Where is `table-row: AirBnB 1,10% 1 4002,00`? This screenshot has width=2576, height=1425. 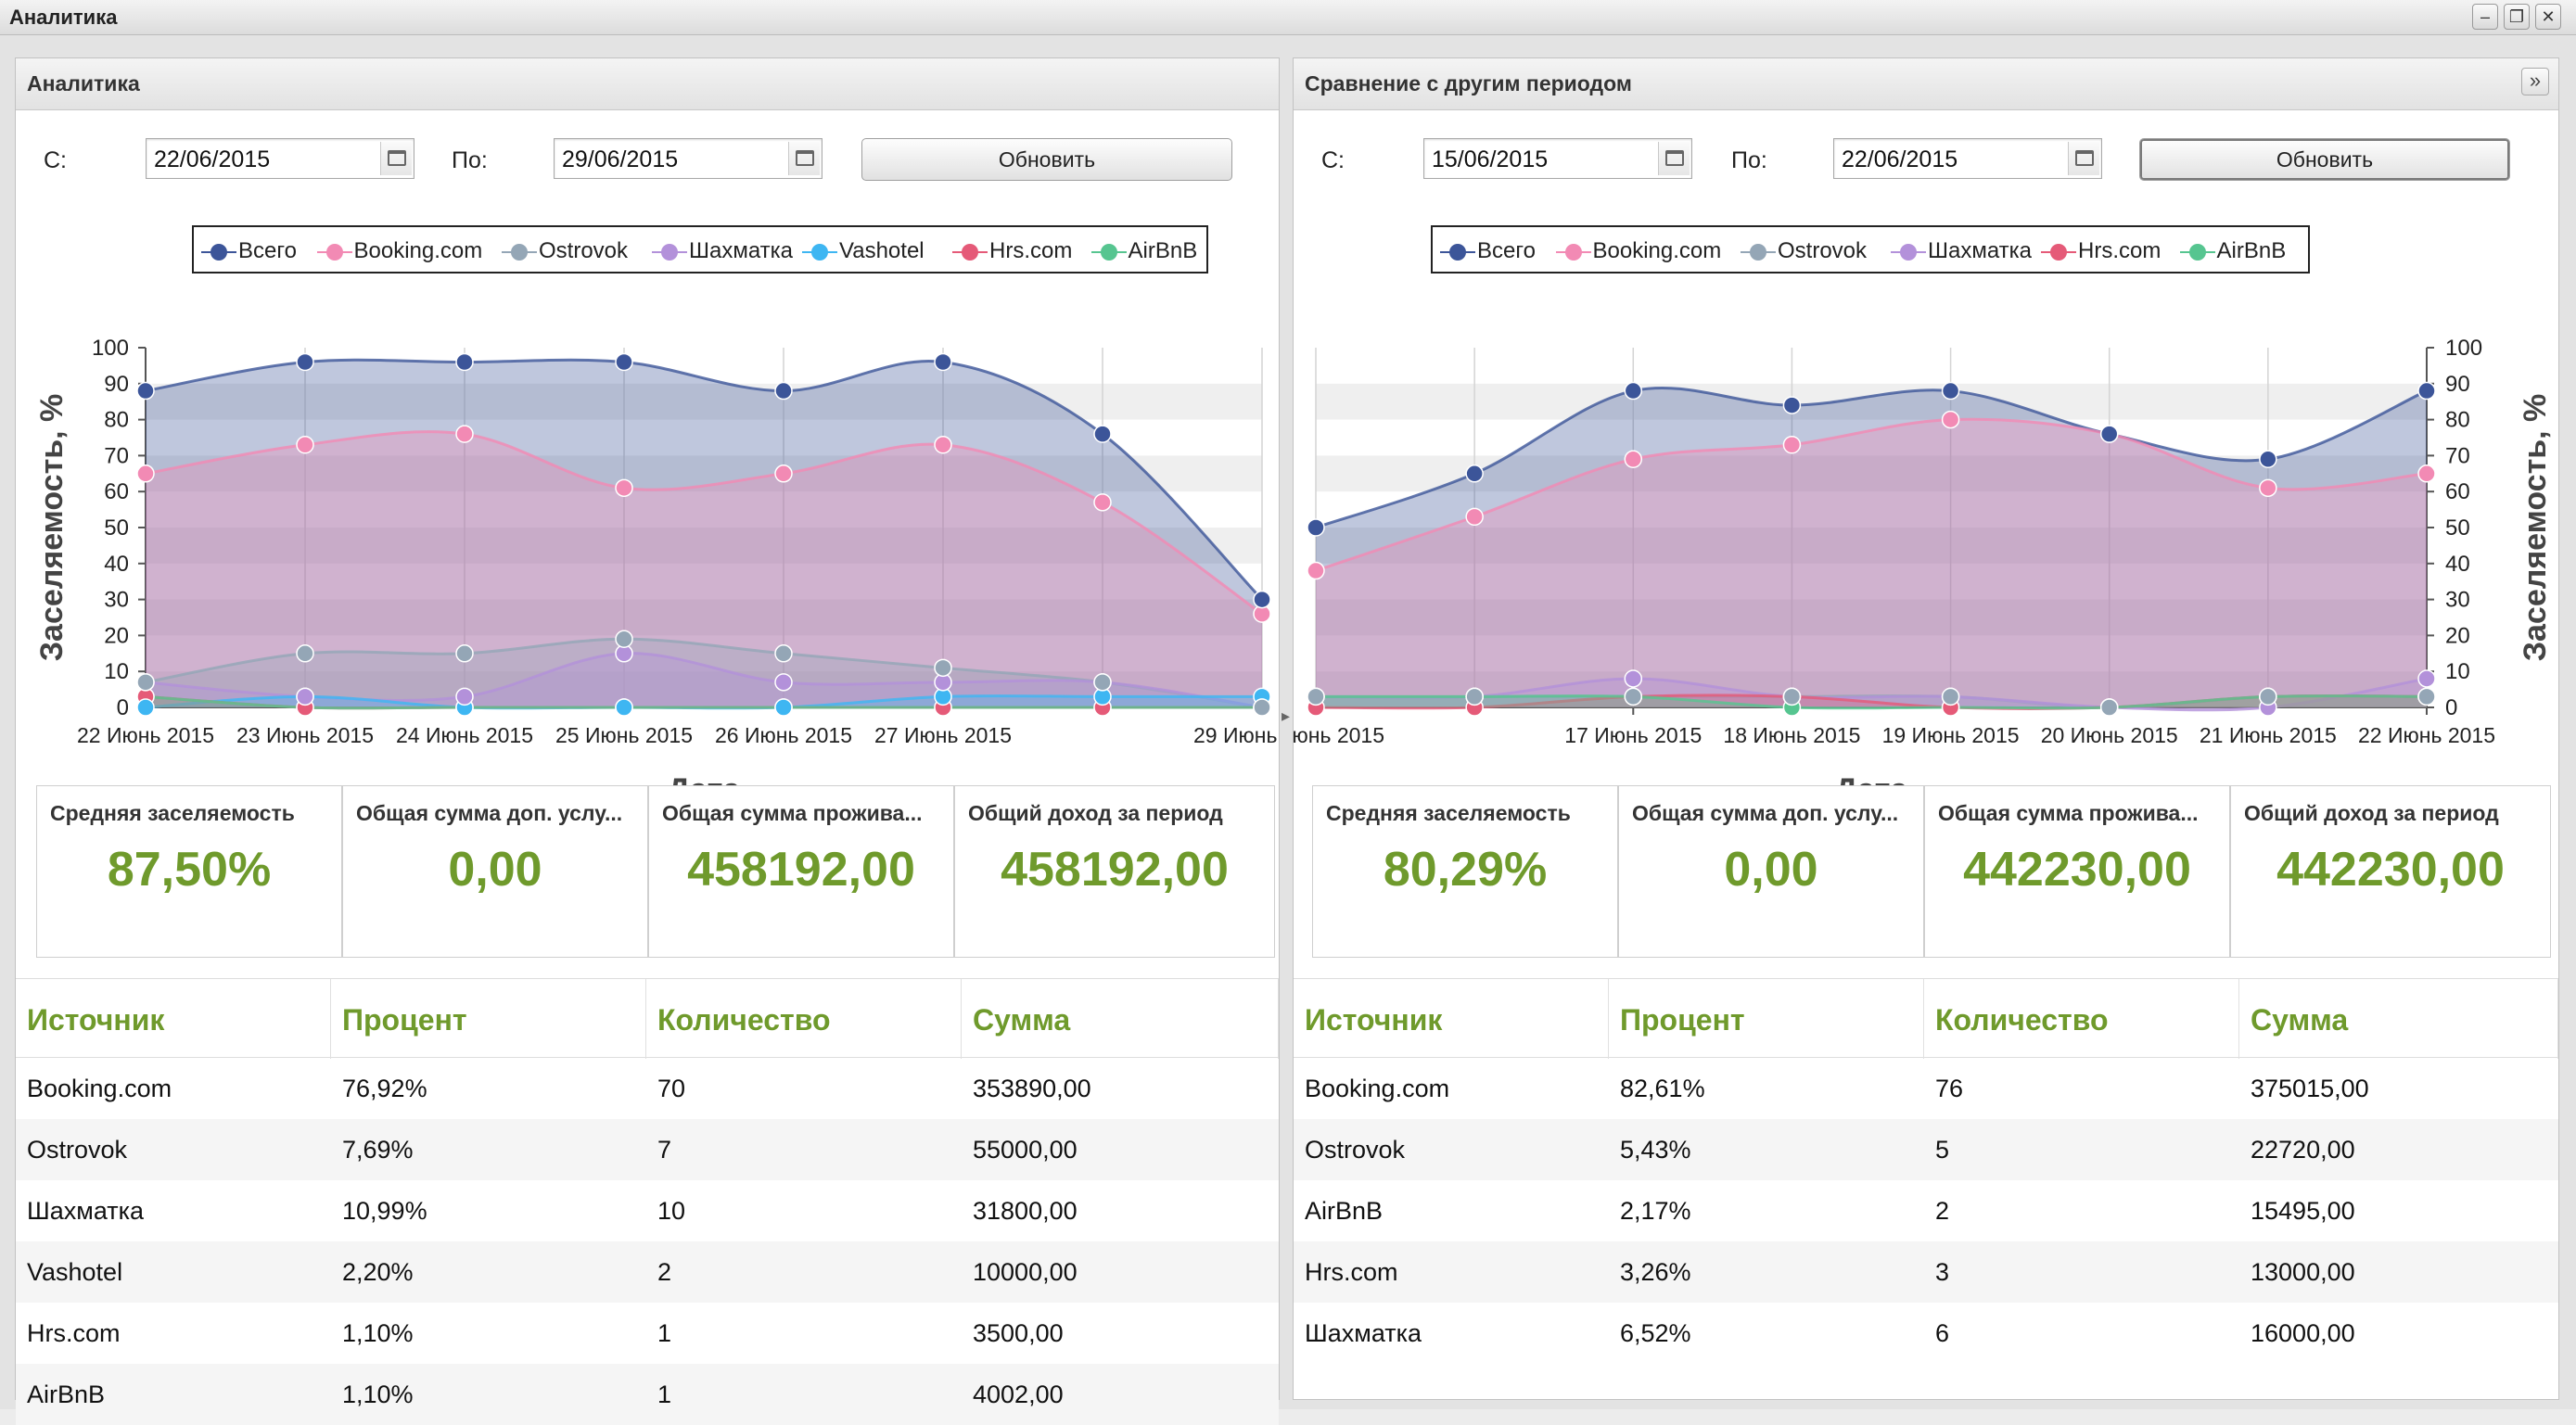 table-row: AirBnB 1,10% 1 4002,00 is located at coordinates (647, 1394).